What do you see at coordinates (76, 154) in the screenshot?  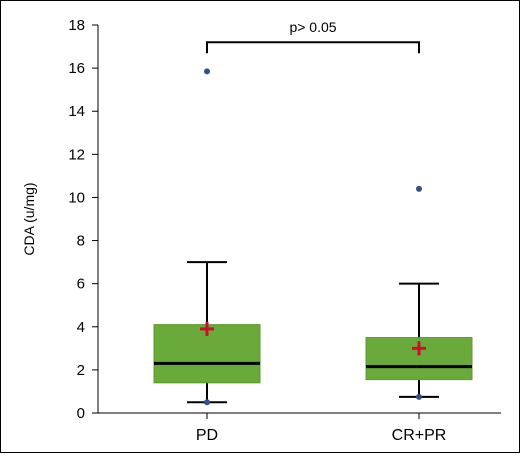 I see `y-tick-label: 12` at bounding box center [76, 154].